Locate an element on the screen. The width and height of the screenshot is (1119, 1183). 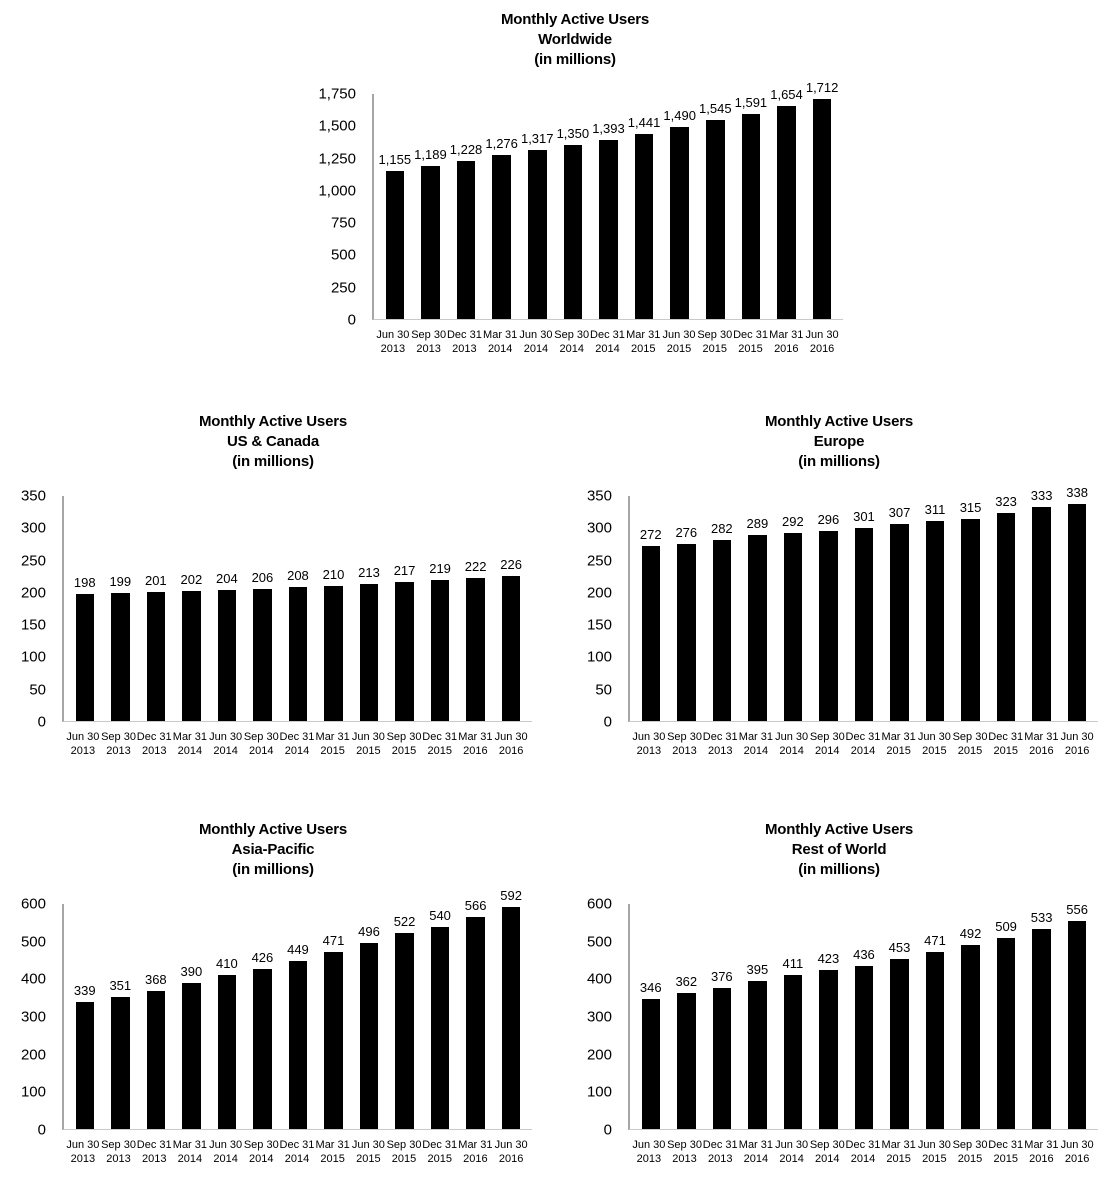
bar-slot: 296 is located at coordinates (829, 608).